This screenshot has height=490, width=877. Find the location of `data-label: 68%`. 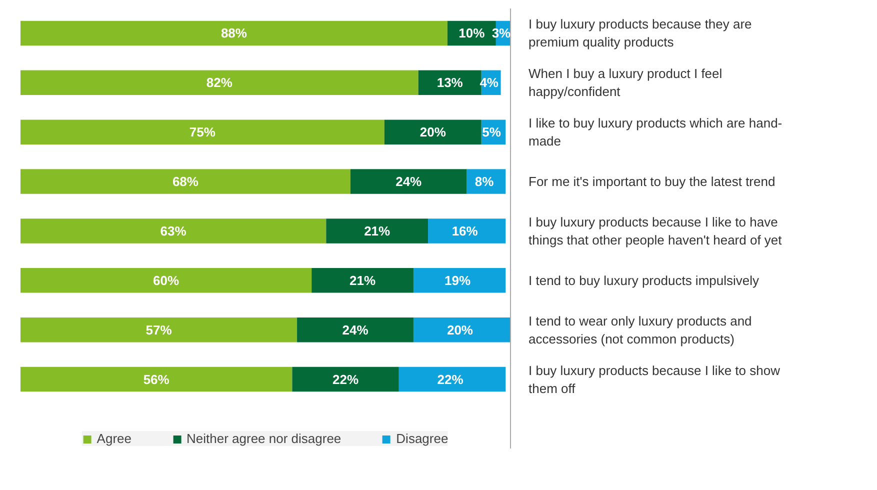

data-label: 68% is located at coordinates (185, 182).